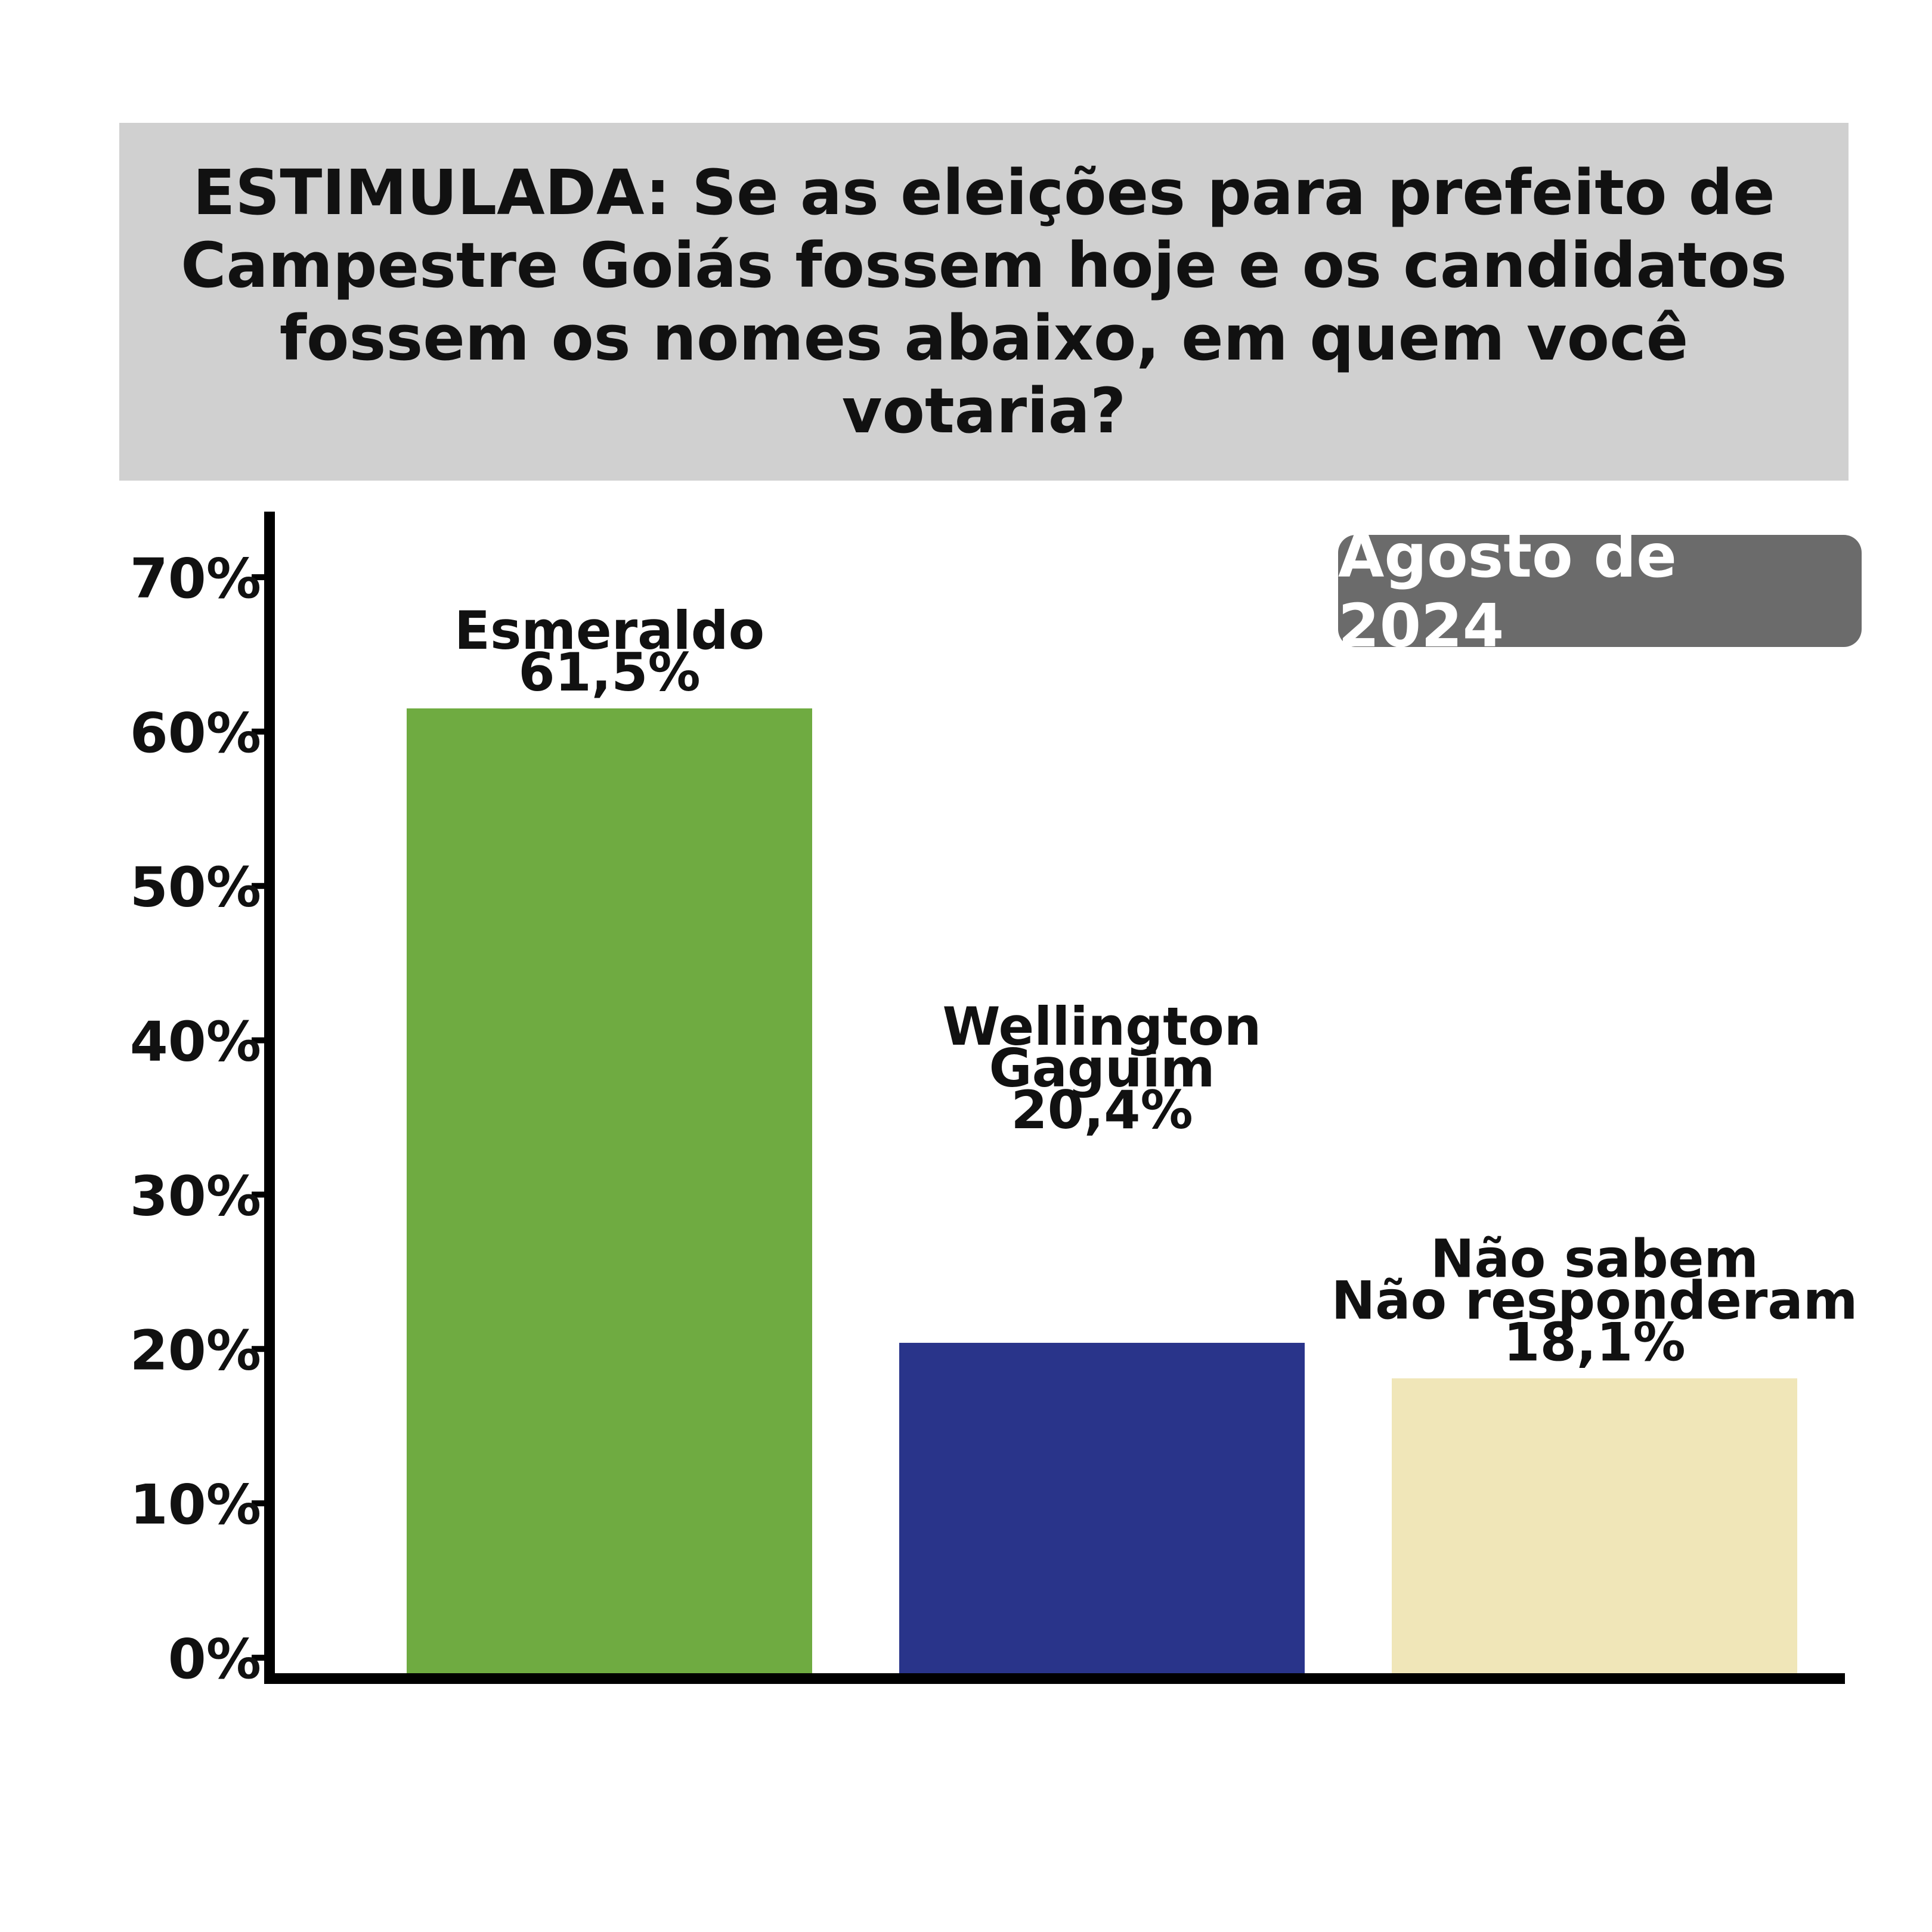  I want to click on bar-category-label: Gaguim, so click(1102, 1068).